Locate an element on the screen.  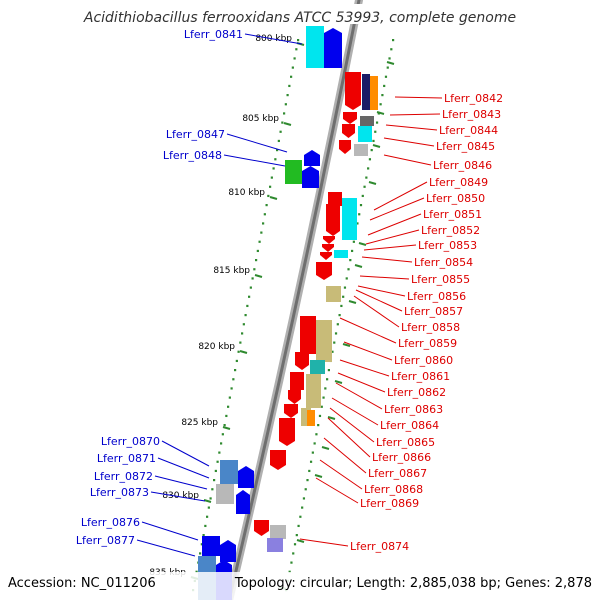
reverse-gene-label: Lferr_0853 is located at coordinates (447, 245).